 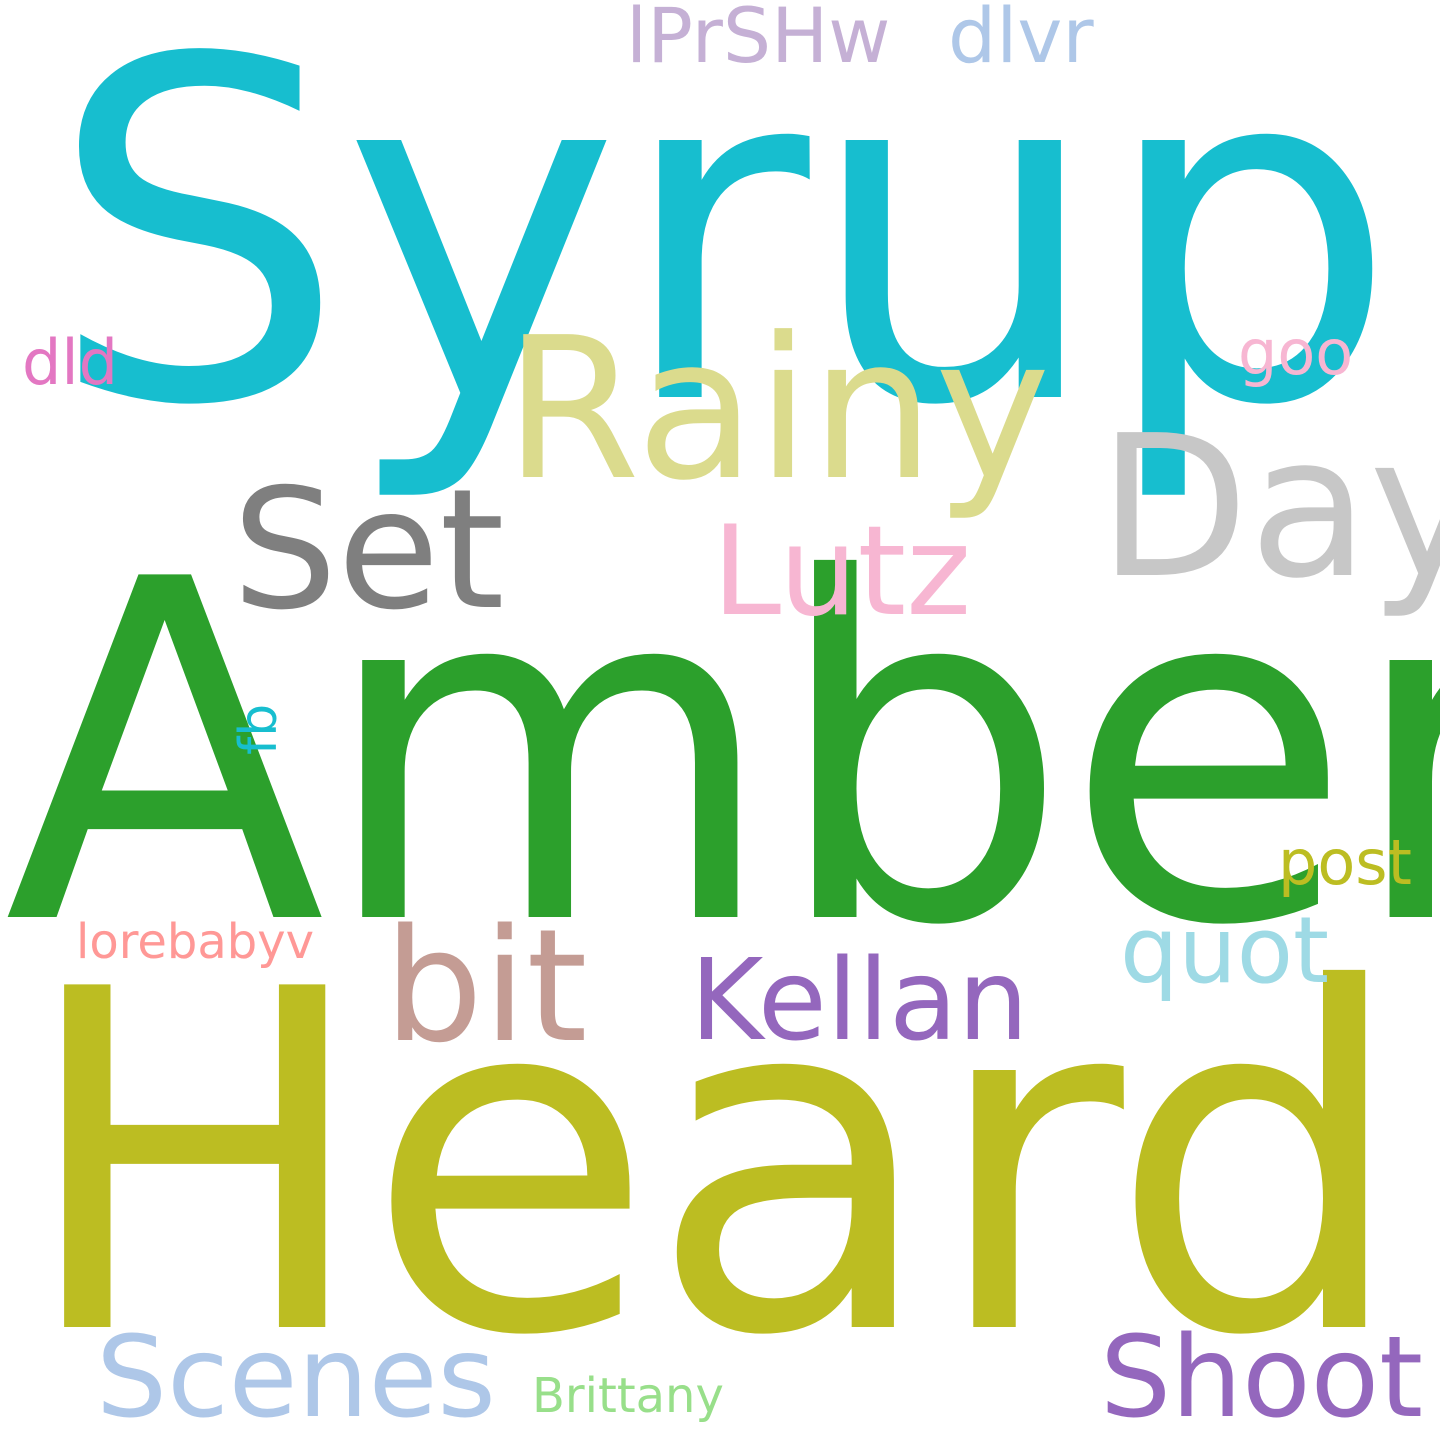 What do you see at coordinates (1269, 508) in the screenshot?
I see `word-day: Day` at bounding box center [1269, 508].